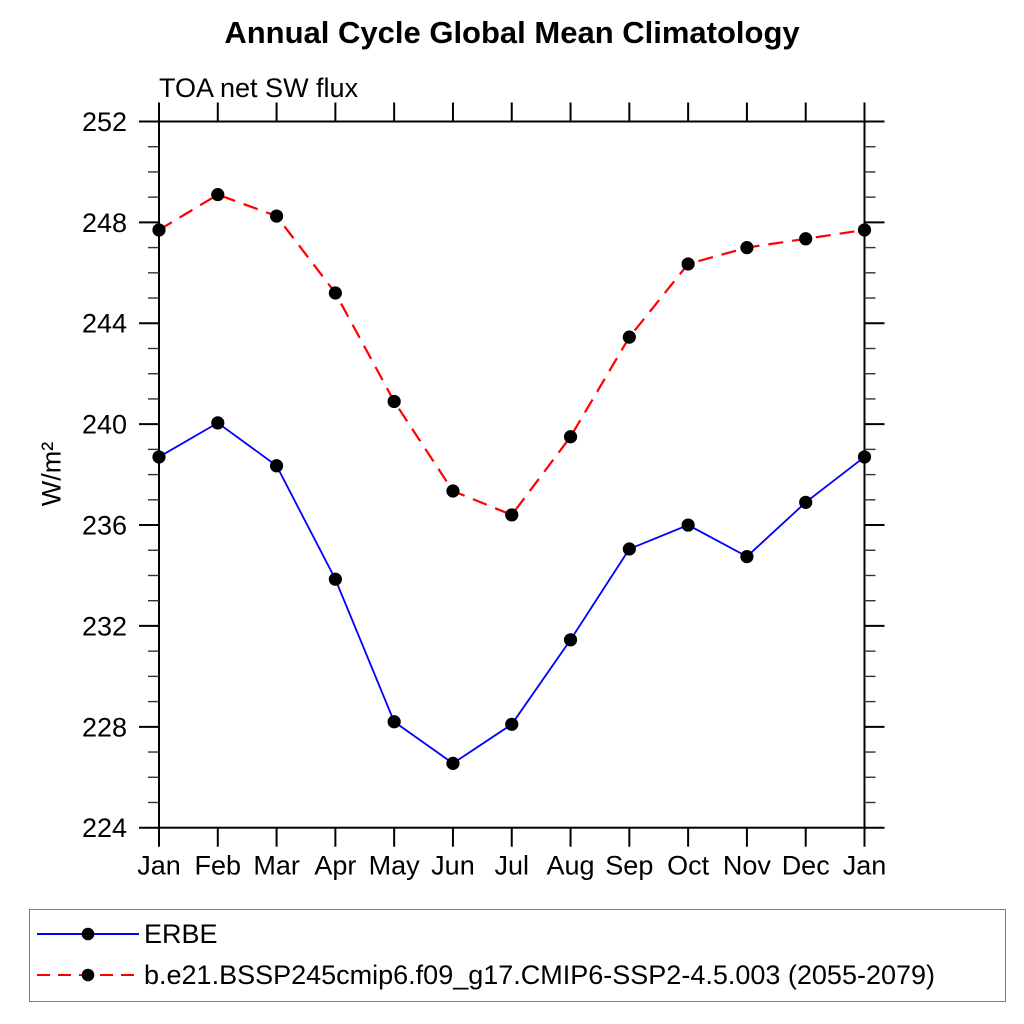 Image resolution: width=1024 pixels, height=1024 pixels. Describe the element at coordinates (395, 866) in the screenshot. I see `x-tick-label: May` at that location.